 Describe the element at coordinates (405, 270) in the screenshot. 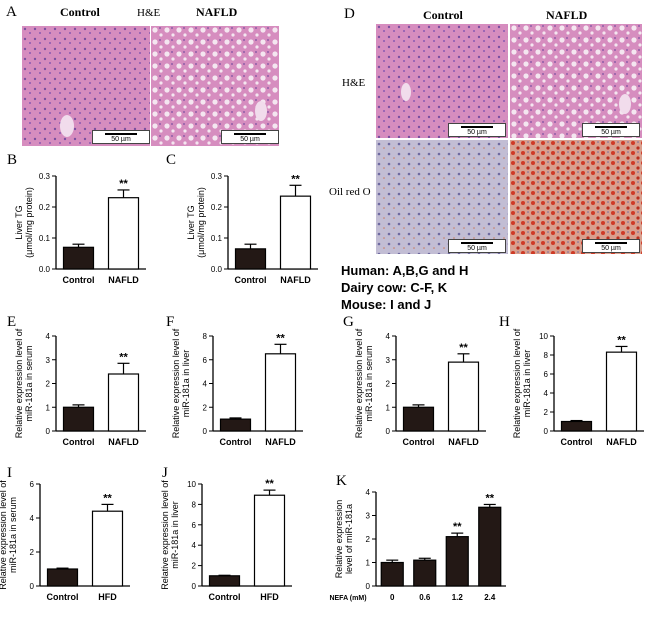

I see `legend-line-human: Human: A,B,G and H` at that location.